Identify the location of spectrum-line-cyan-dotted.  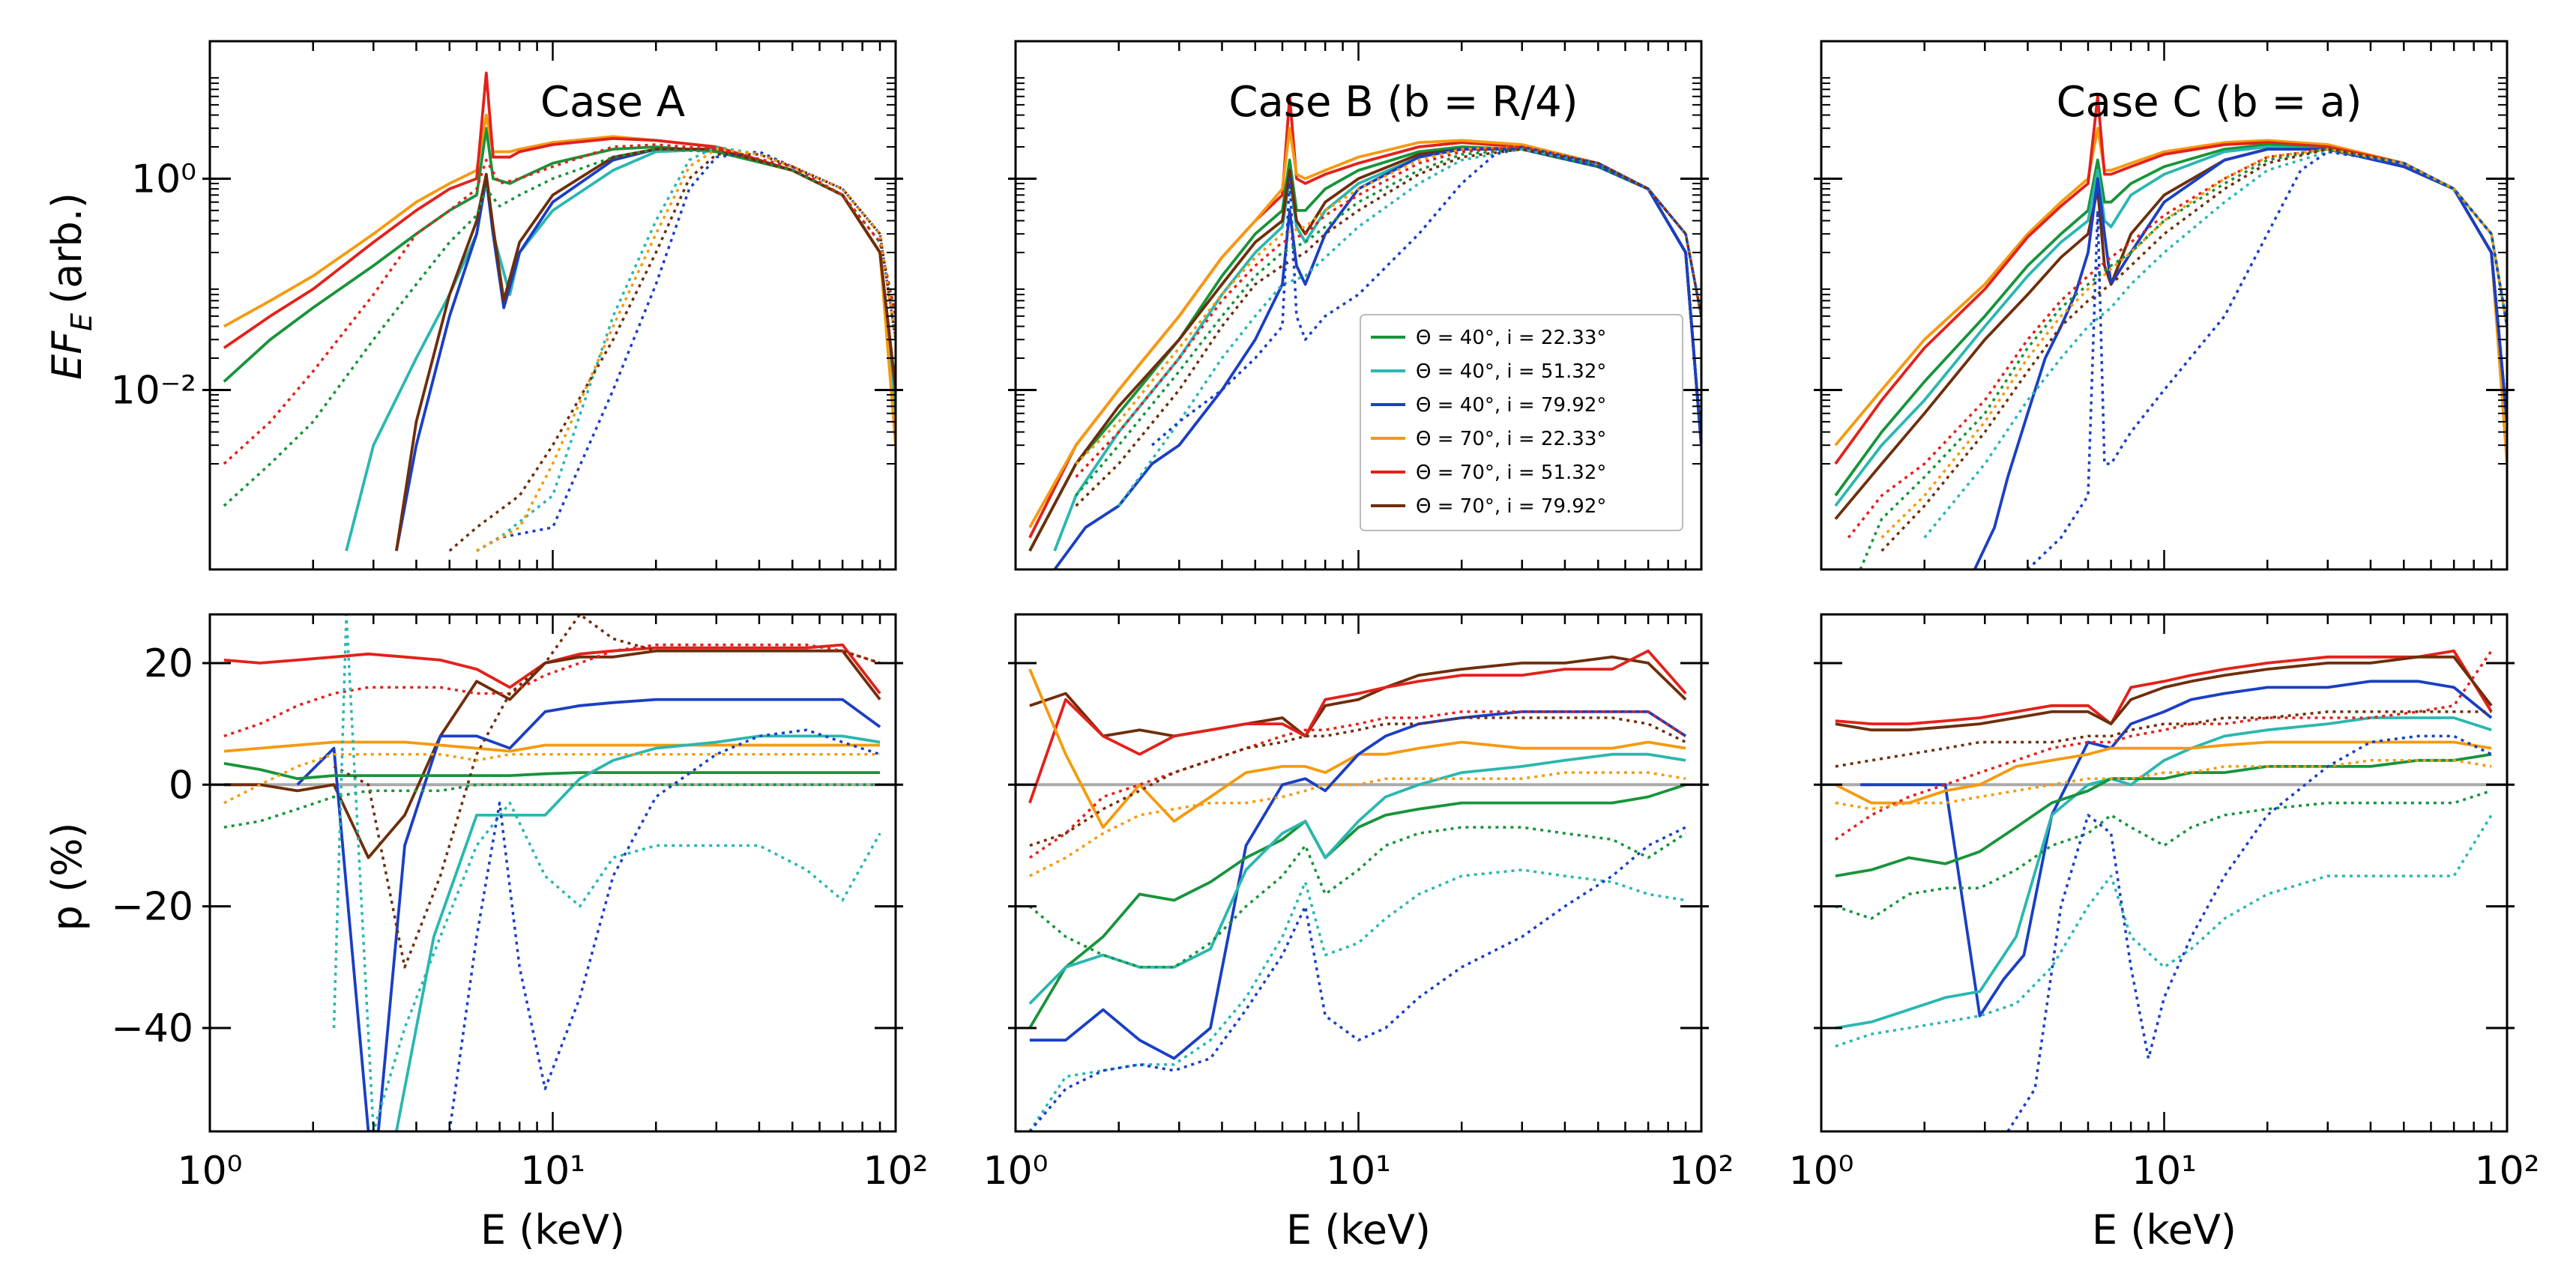
(2215, 344).